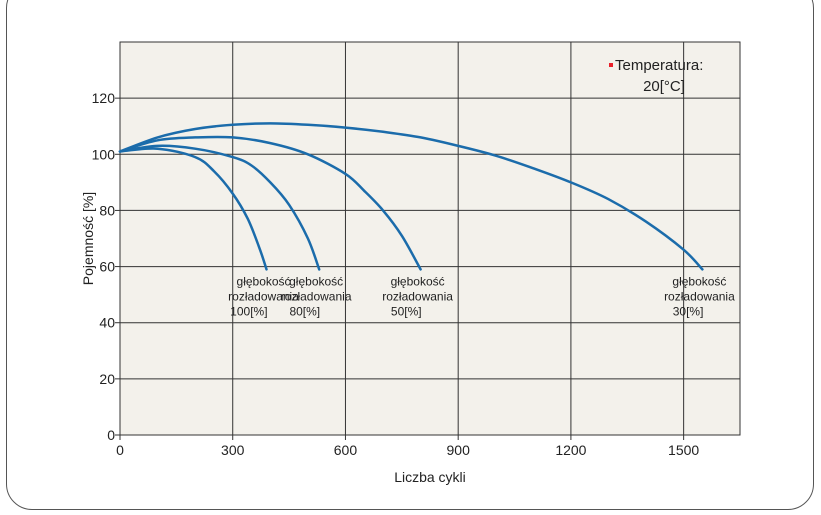  What do you see at coordinates (656, 76) in the screenshot?
I see `legend: Temperatura: 20[°C]` at bounding box center [656, 76].